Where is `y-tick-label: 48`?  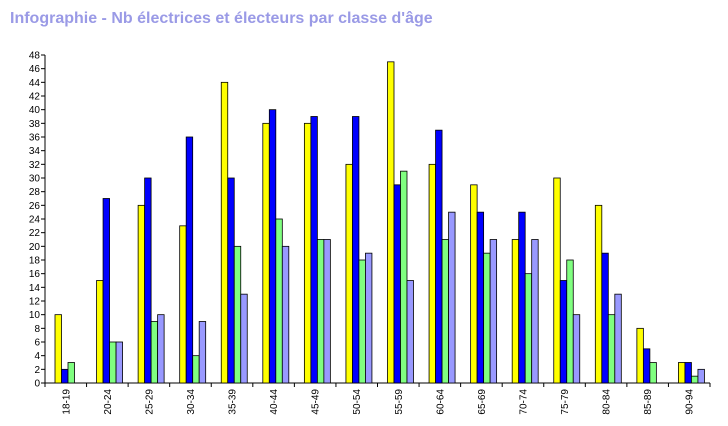
y-tick-label: 48 is located at coordinates (35, 56).